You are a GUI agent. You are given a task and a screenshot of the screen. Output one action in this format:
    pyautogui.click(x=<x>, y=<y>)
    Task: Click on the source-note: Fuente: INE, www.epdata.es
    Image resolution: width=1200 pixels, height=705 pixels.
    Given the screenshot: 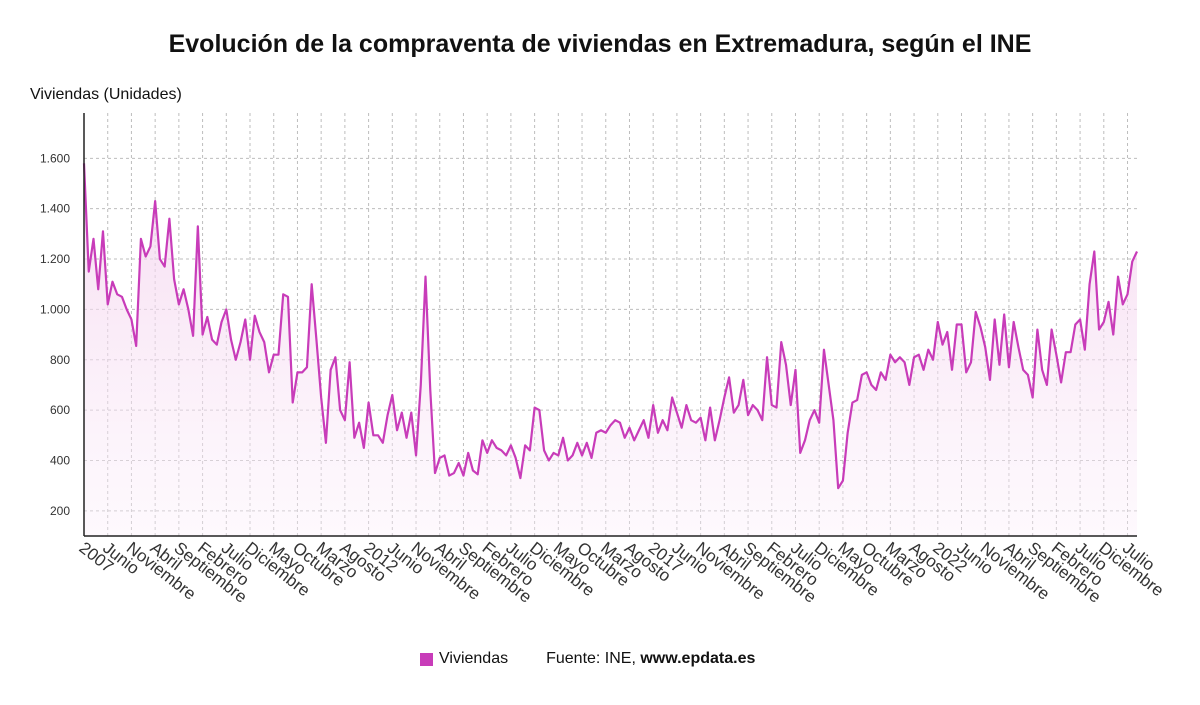 What is the action you would take?
    pyautogui.click(x=650, y=659)
    